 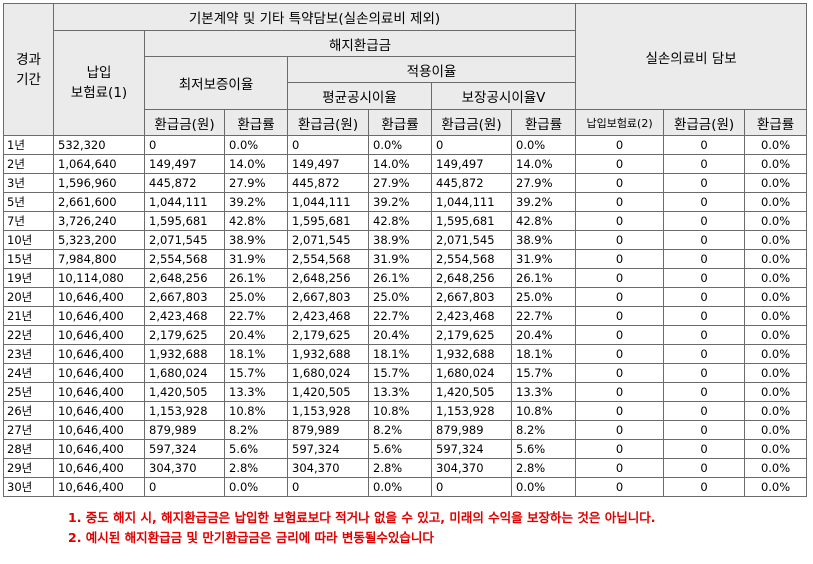 I want to click on cell-grt-refund: 597,324, so click(x=471, y=449).